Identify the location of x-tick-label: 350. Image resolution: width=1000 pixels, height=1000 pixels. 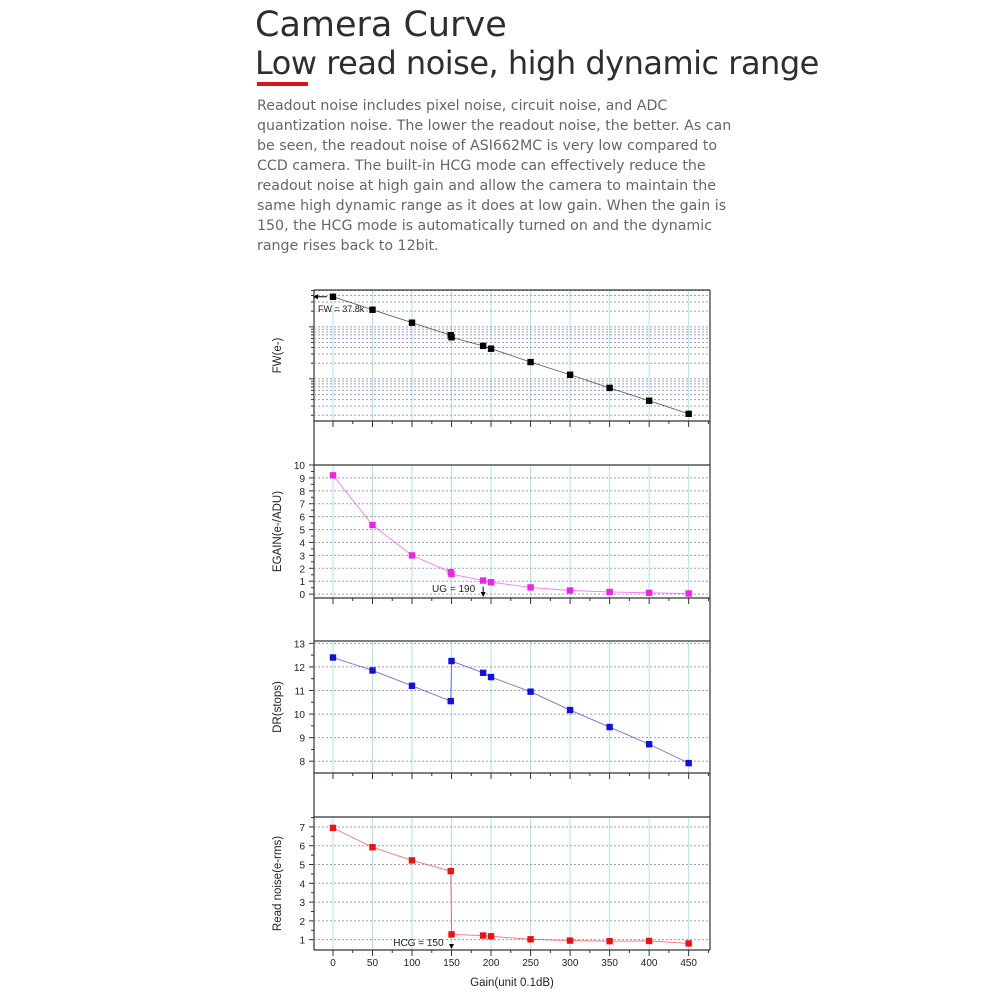
(609, 963).